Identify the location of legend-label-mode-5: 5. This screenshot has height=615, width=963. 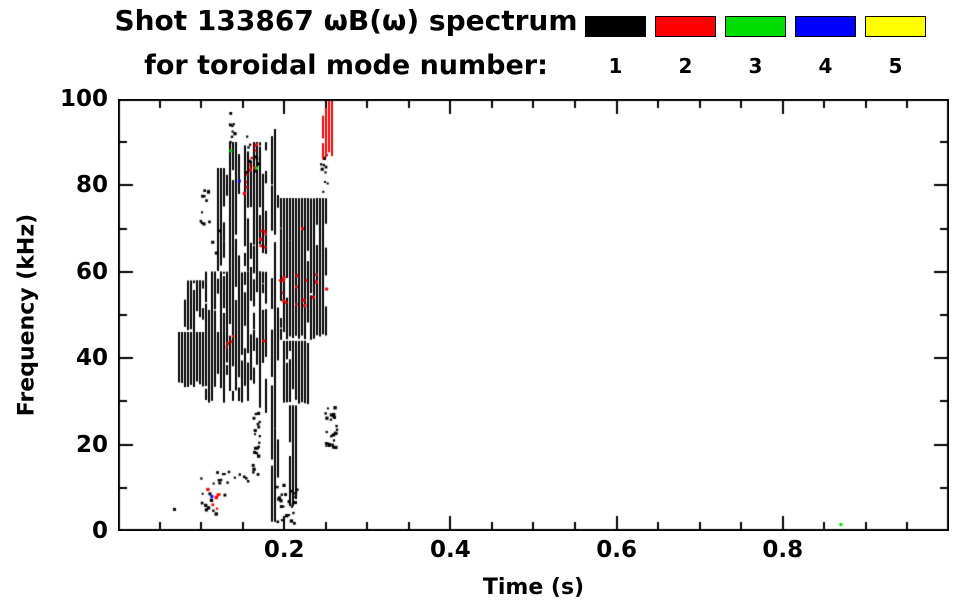
(895, 66).